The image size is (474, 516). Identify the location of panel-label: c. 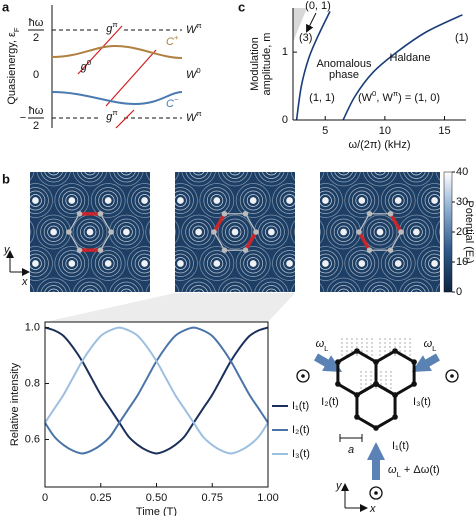
(241, 7).